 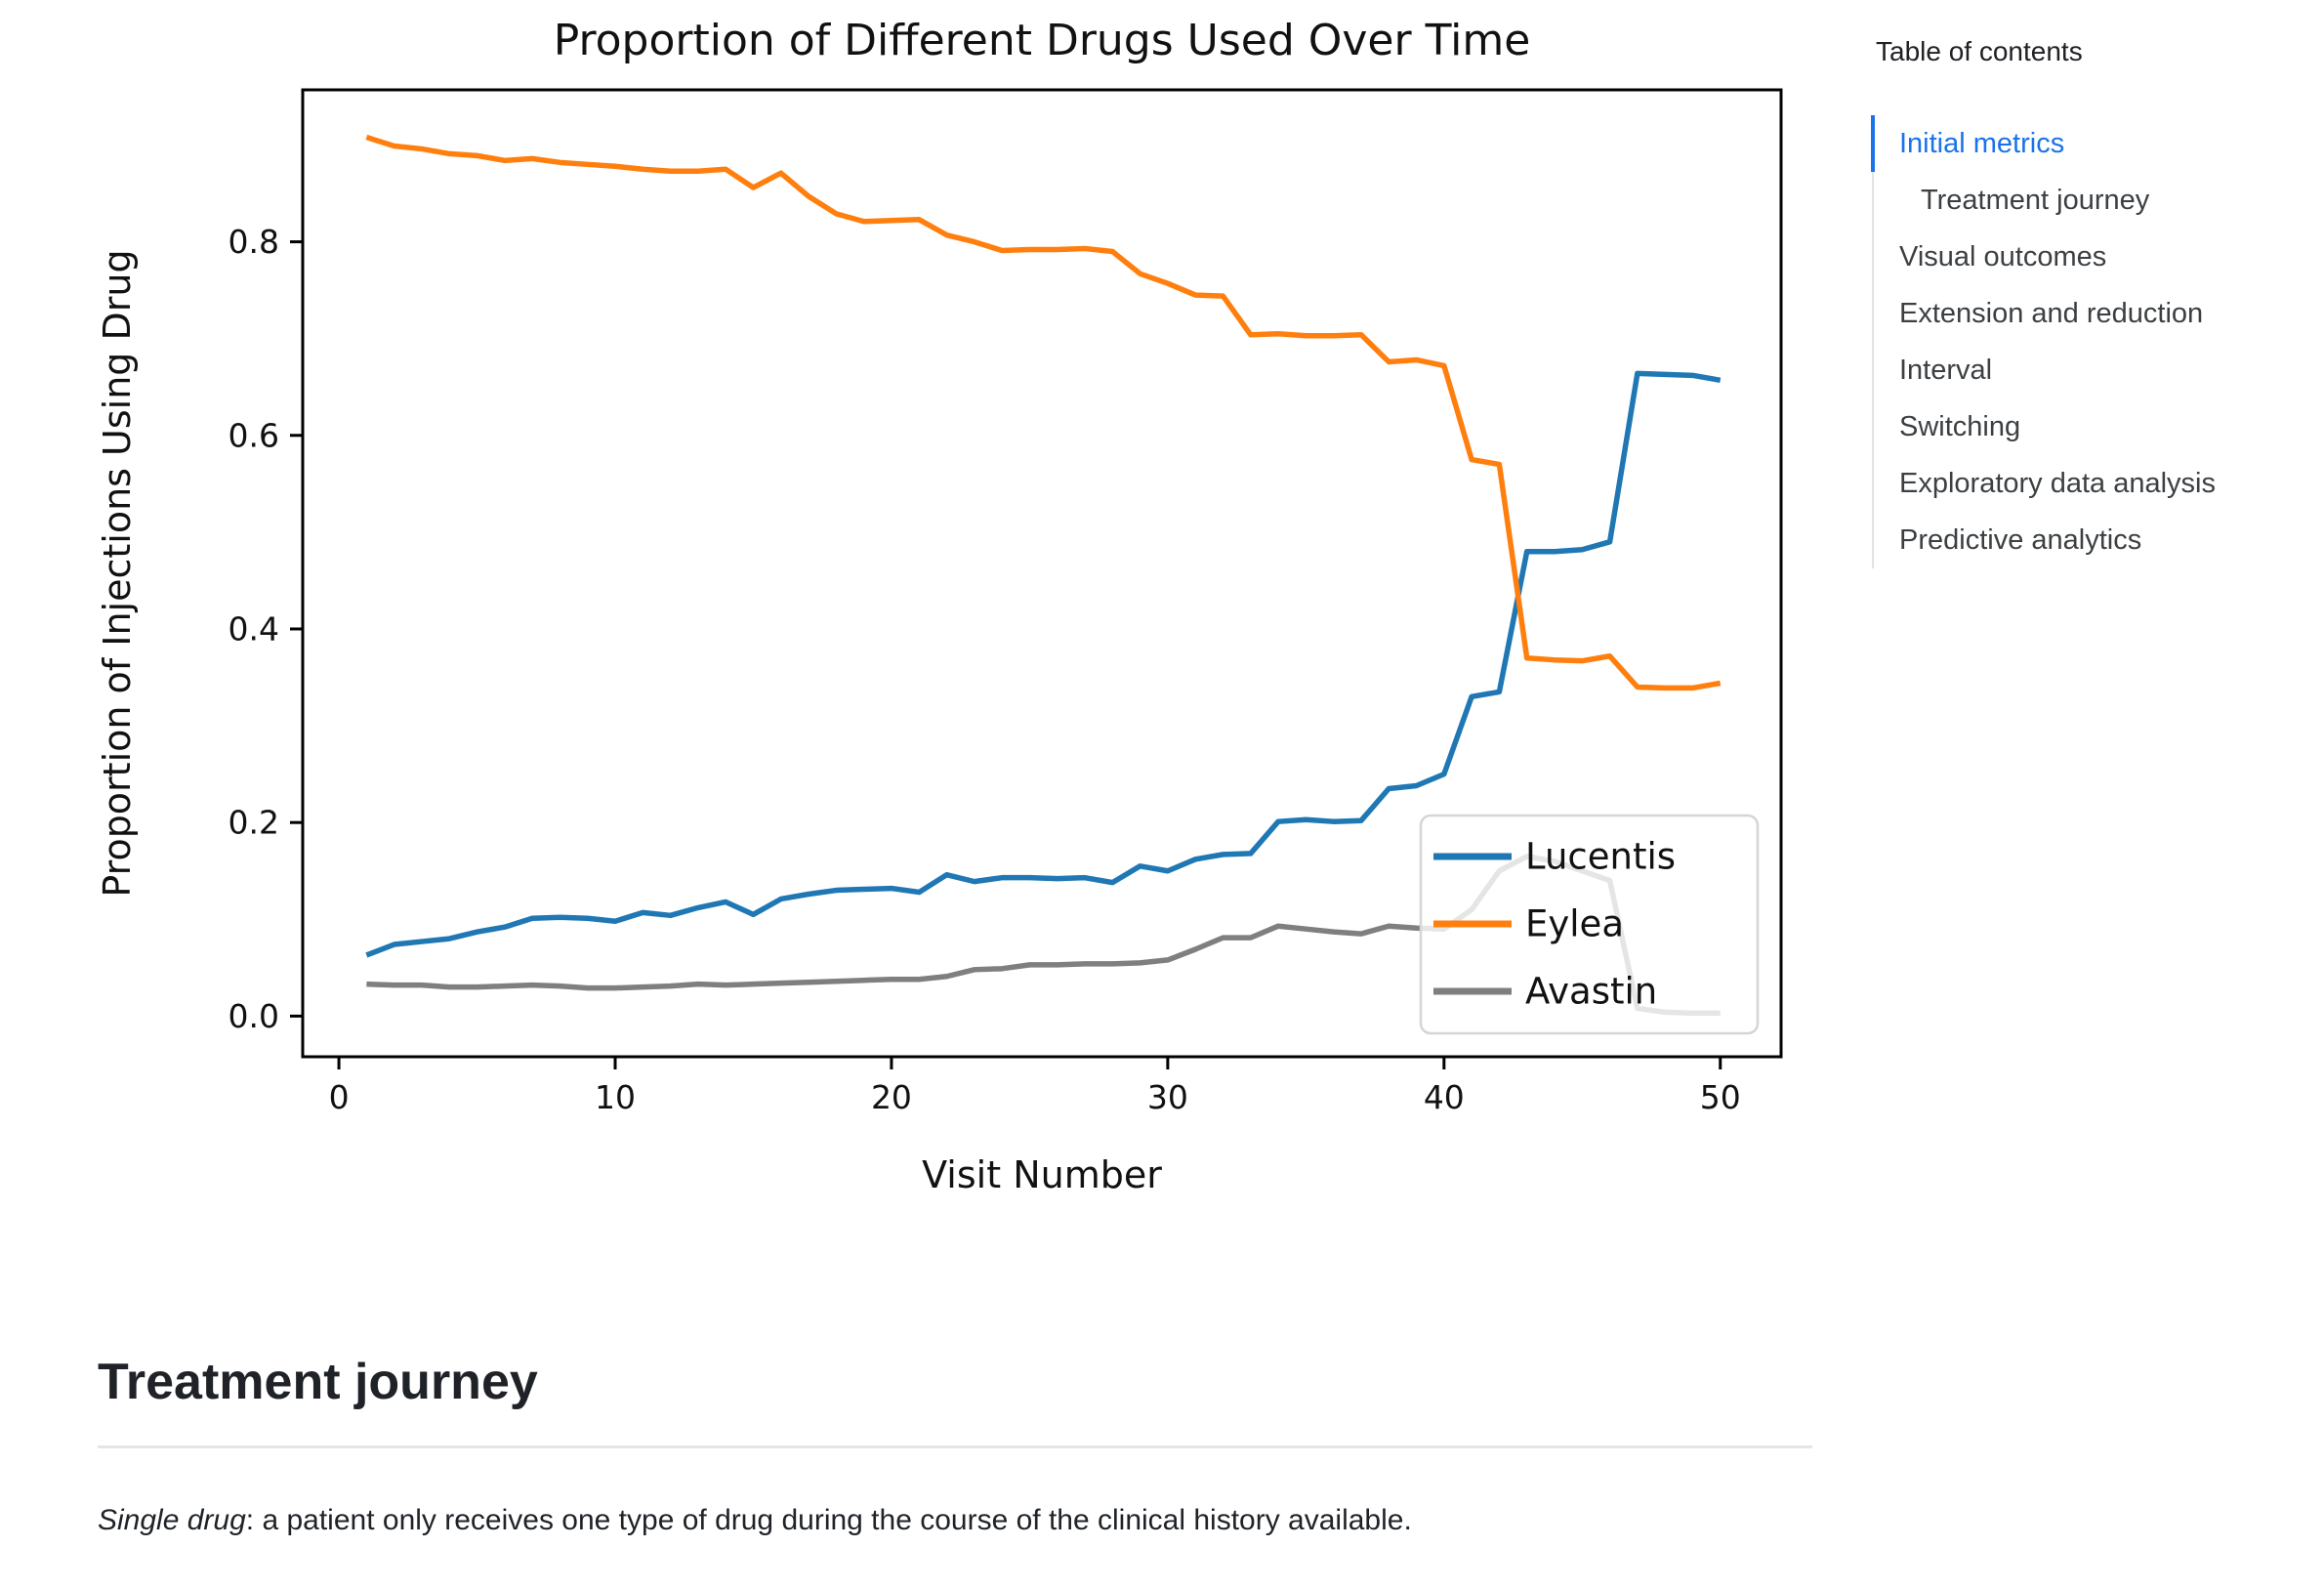 What do you see at coordinates (172, 1520) in the screenshot?
I see `section-term: Single drug` at bounding box center [172, 1520].